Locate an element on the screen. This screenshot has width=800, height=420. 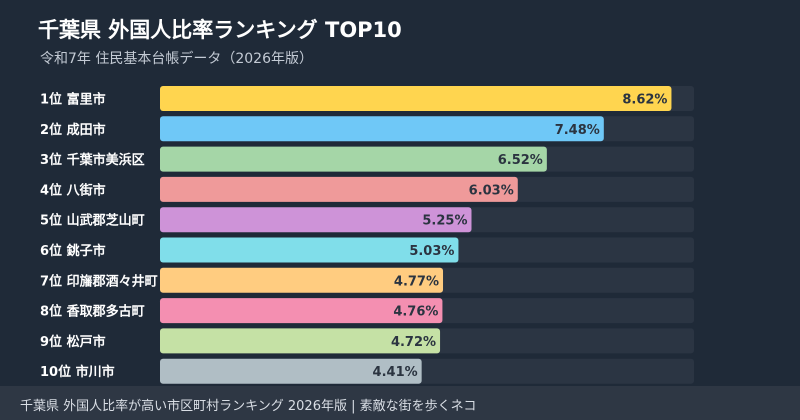
value-label: 6.03% is located at coordinates (491, 190).